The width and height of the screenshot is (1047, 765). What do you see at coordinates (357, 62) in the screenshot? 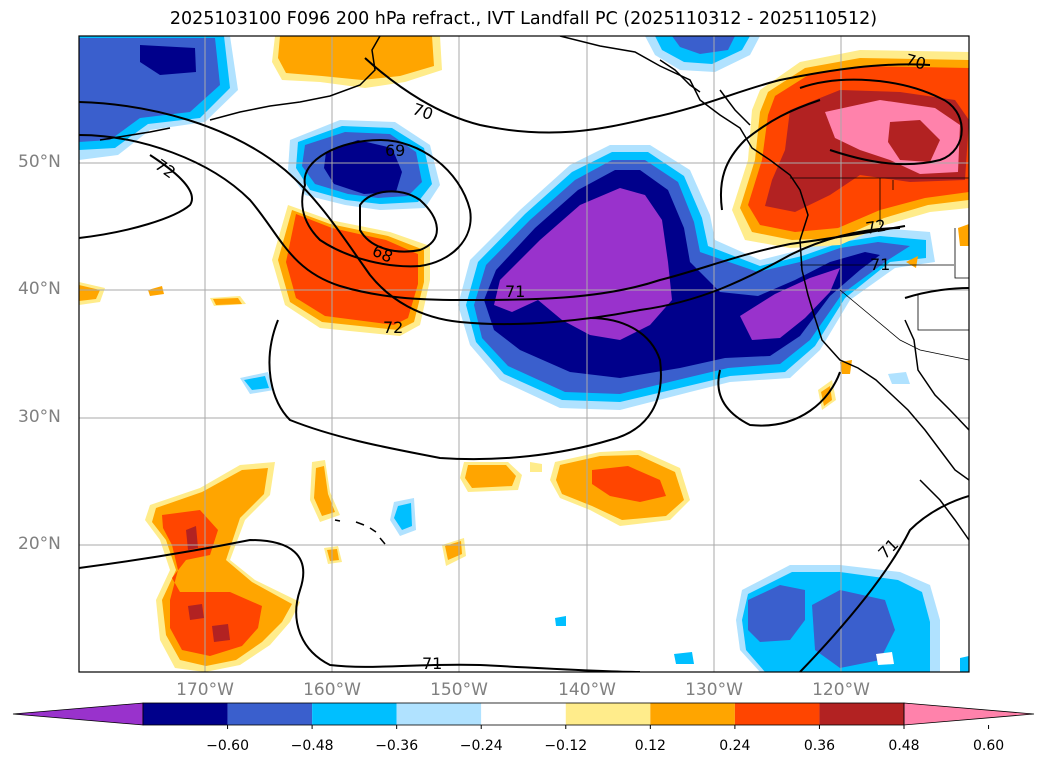
I see `shading-north-orange` at bounding box center [357, 62].